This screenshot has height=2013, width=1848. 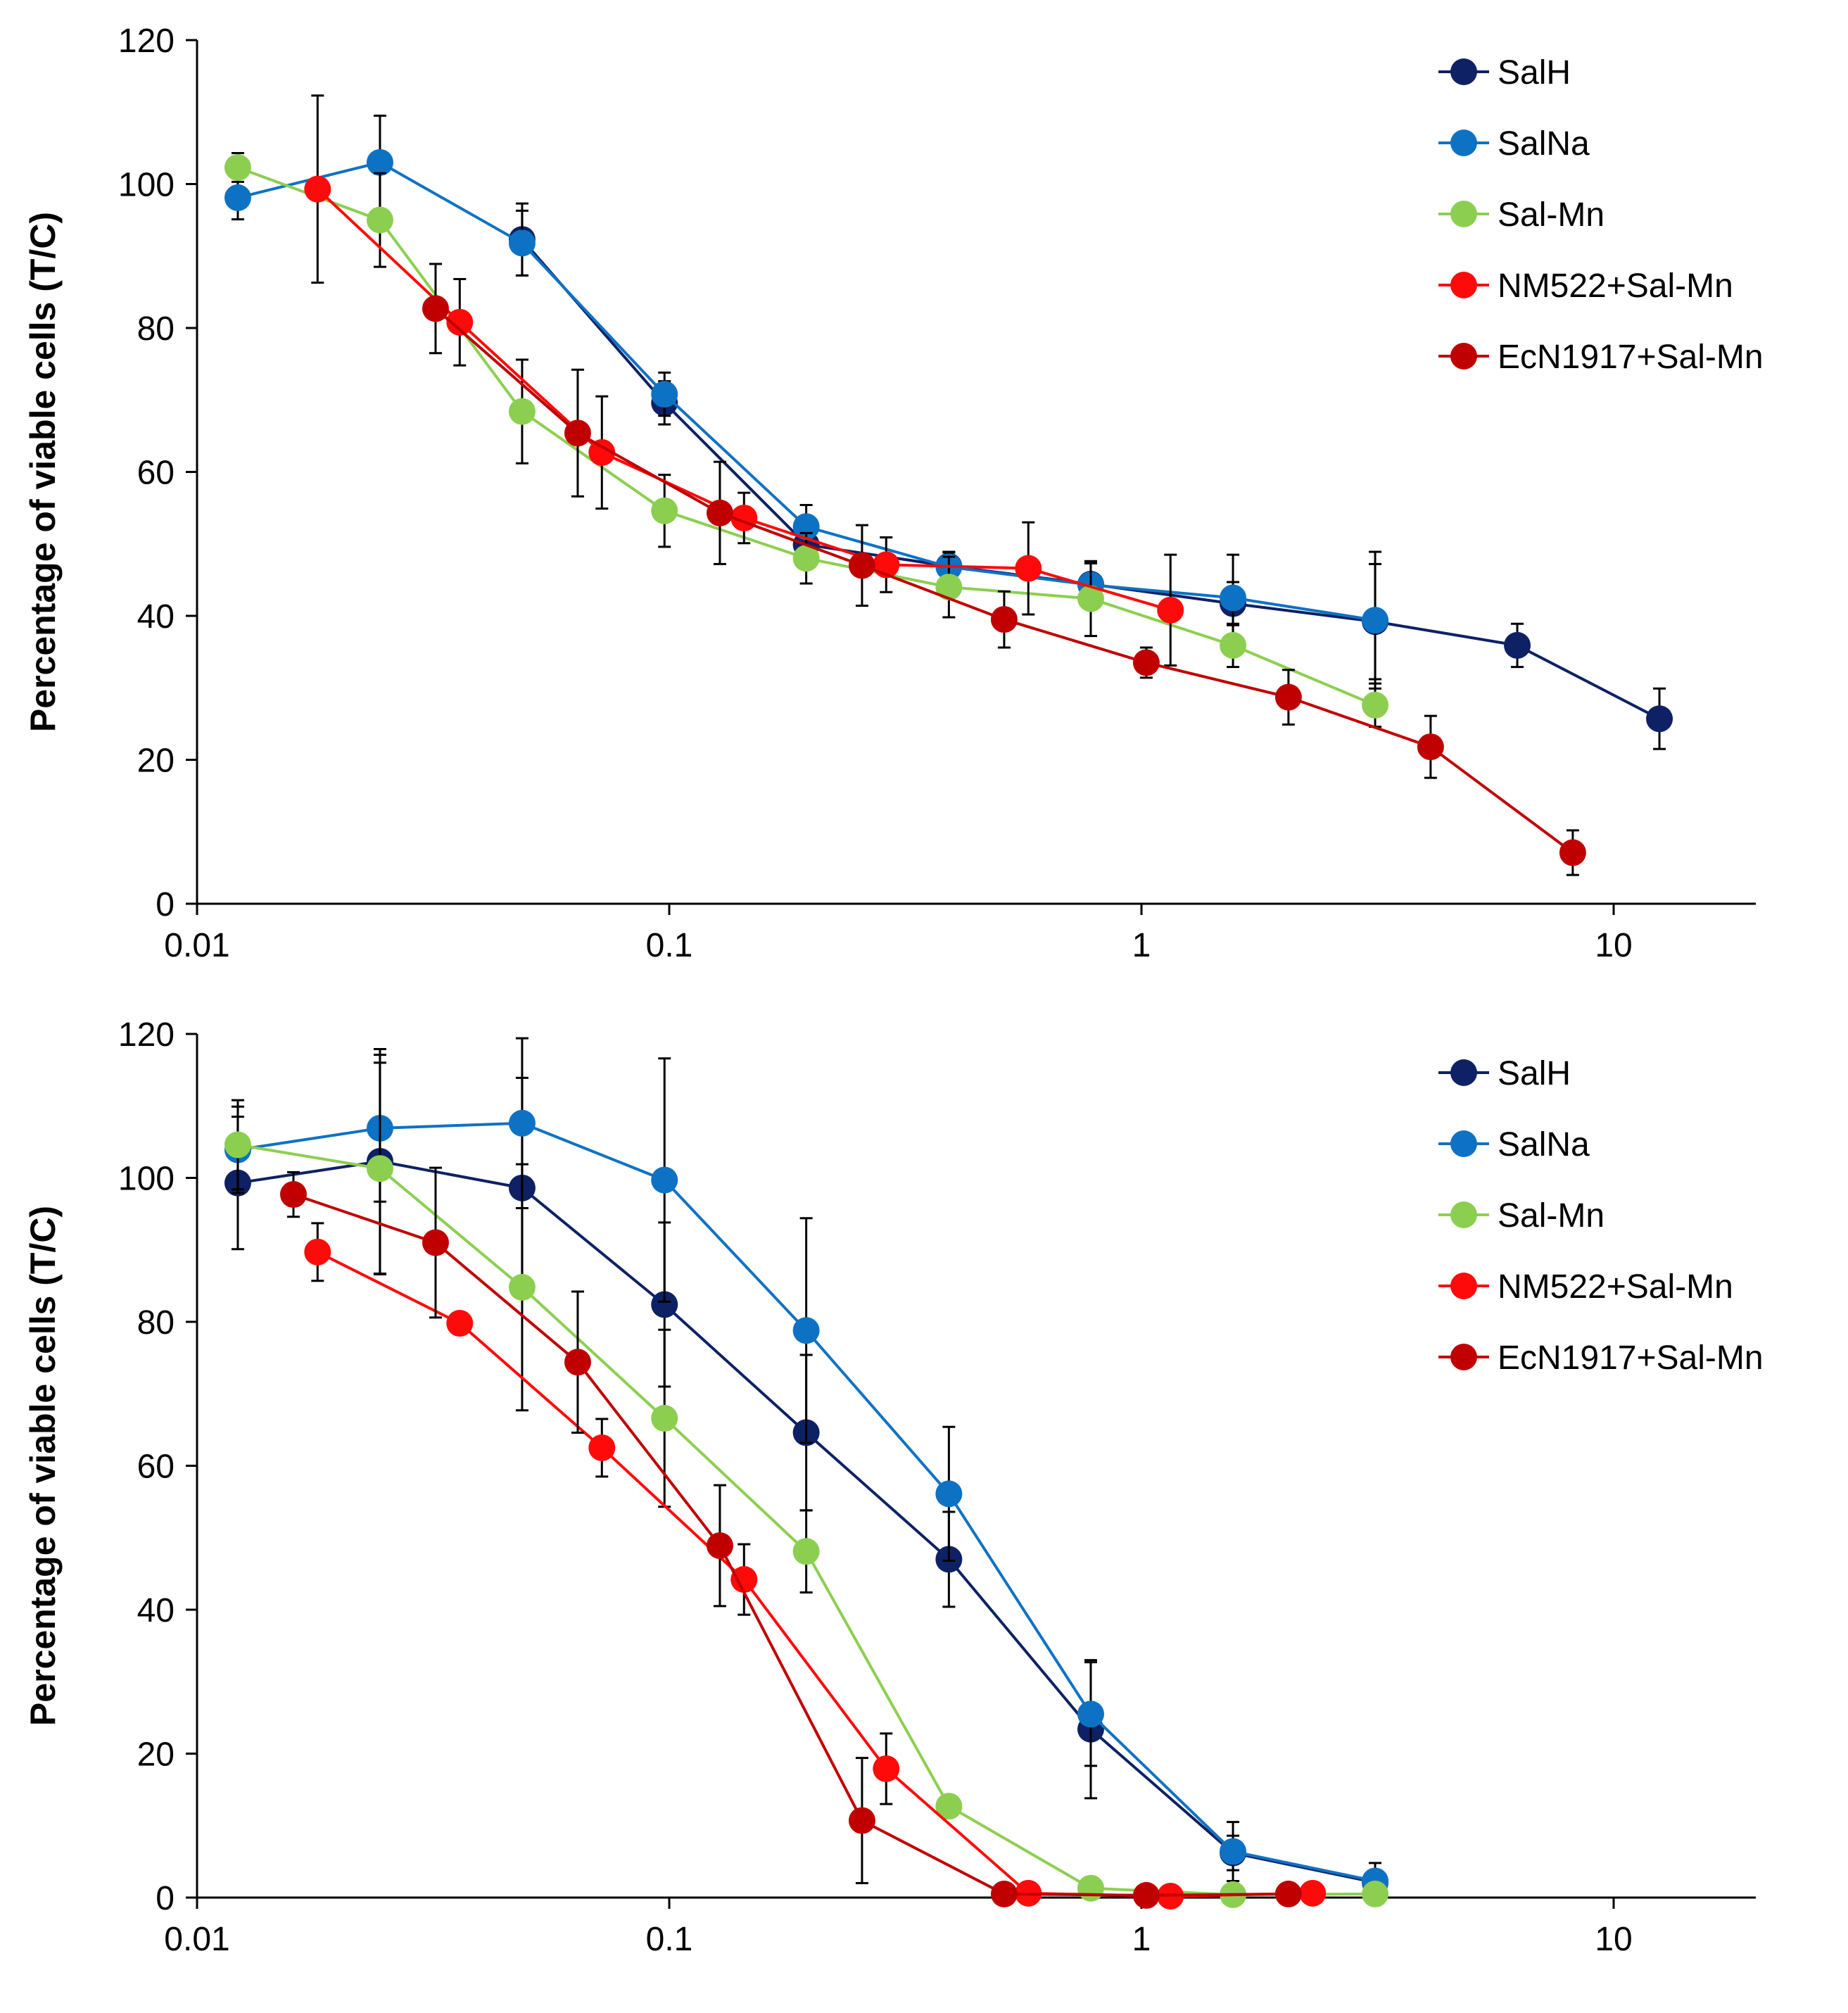 What do you see at coordinates (1544, 1145) in the screenshot?
I see `legend-label: SalNa` at bounding box center [1544, 1145].